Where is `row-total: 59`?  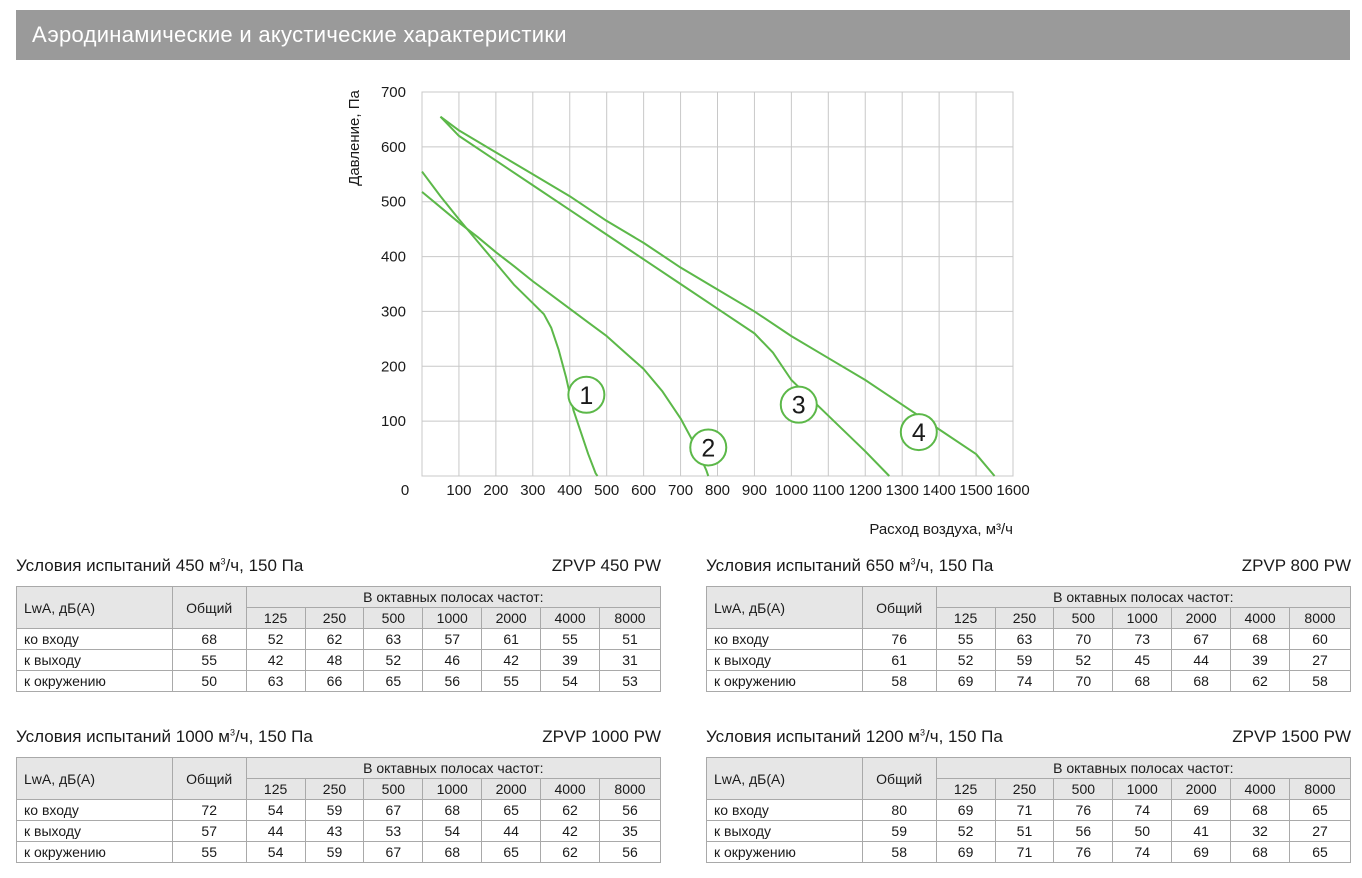
row-total: 59 is located at coordinates (899, 831).